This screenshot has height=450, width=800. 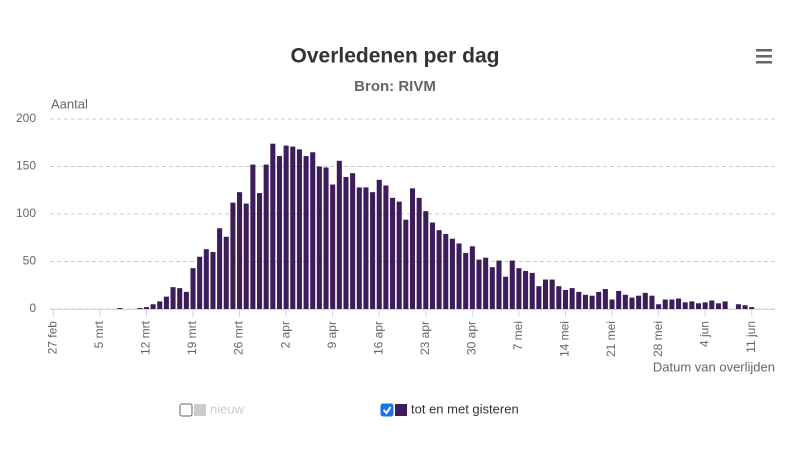 I want to click on x-tick-label: 5 mrt, so click(x=99, y=334).